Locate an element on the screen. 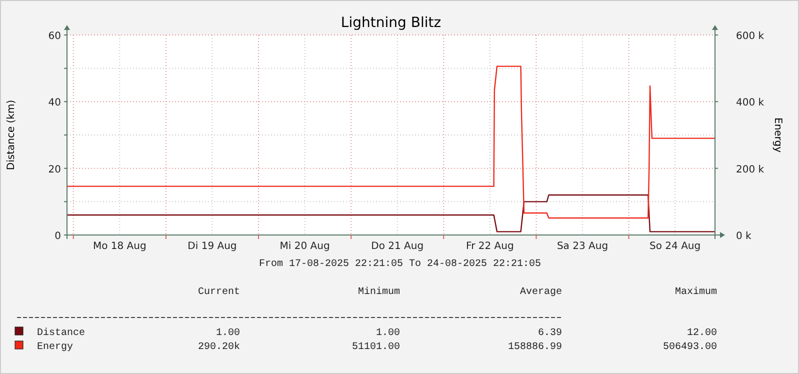 The height and width of the screenshot is (374, 799). x-tick-label: Di 19 Aug is located at coordinates (212, 246).